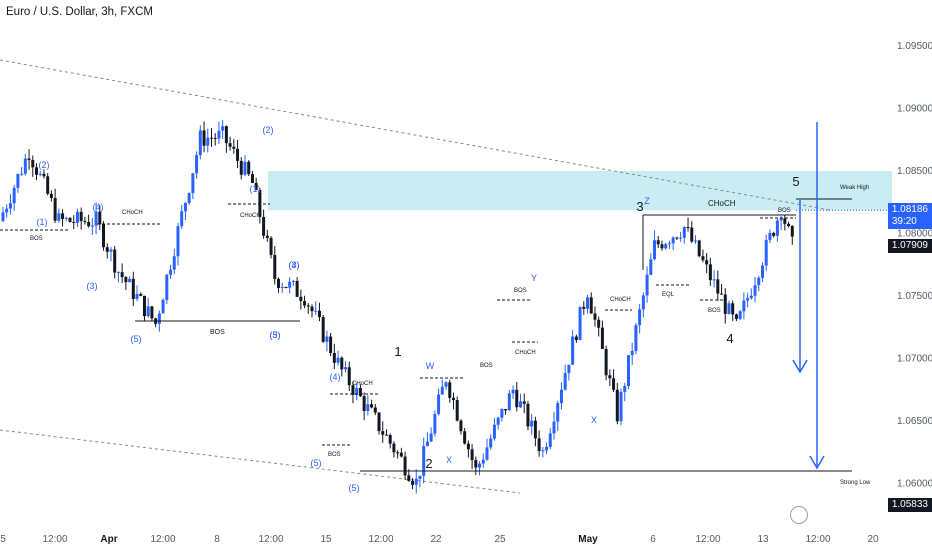 The image size is (932, 550). I want to click on bar-countdown: 39:20, so click(904, 222).